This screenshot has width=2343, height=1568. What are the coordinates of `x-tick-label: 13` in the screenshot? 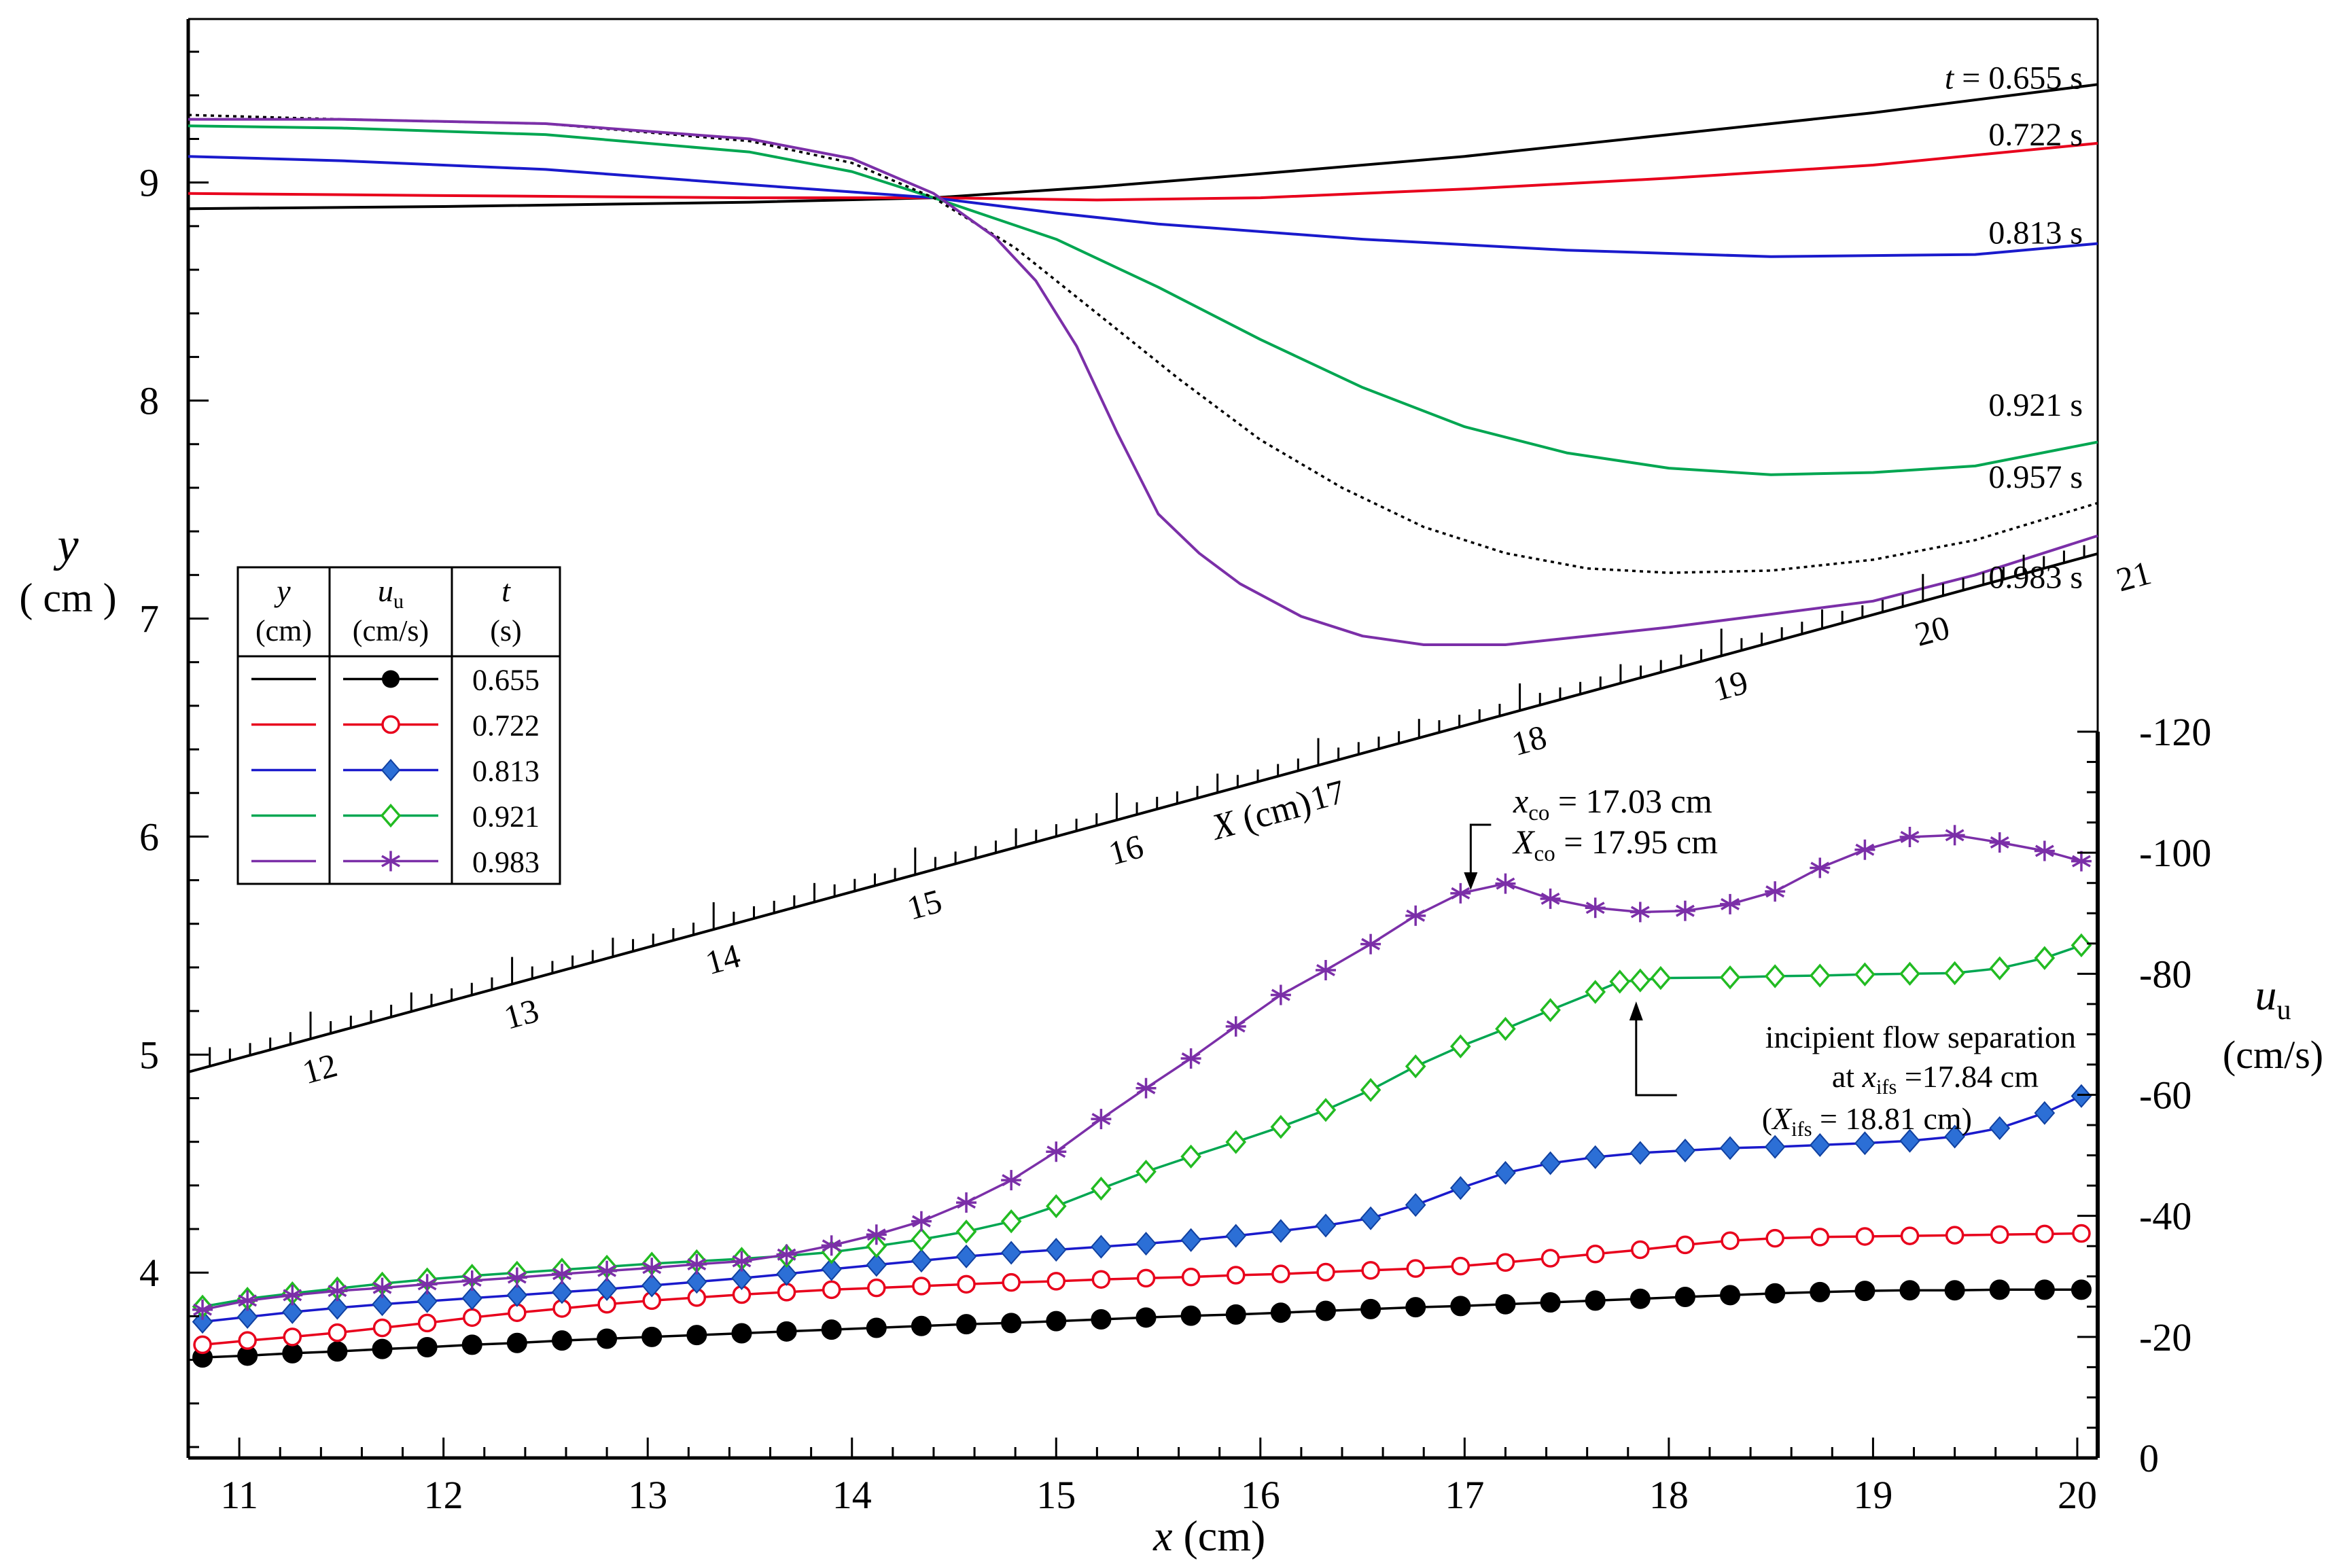 It's located at (647, 1495).